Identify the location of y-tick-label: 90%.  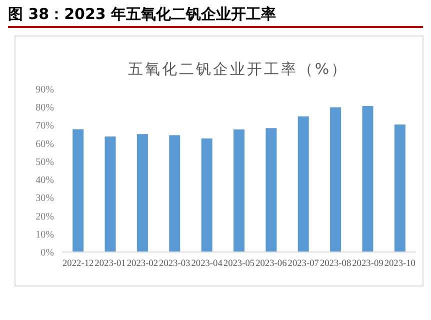
(45, 90).